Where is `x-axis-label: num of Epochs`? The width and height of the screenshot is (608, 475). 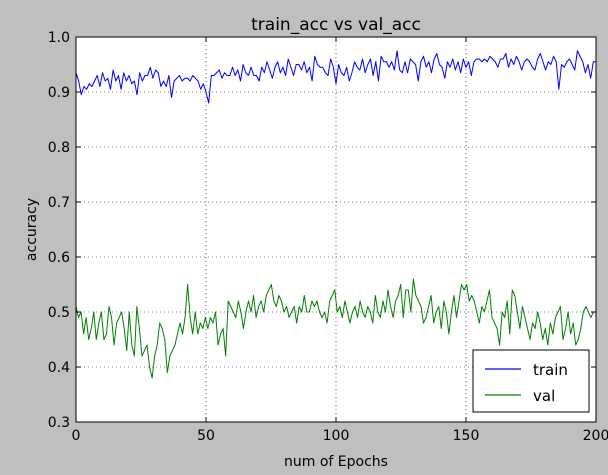 x-axis-label: num of Epochs is located at coordinates (336, 462).